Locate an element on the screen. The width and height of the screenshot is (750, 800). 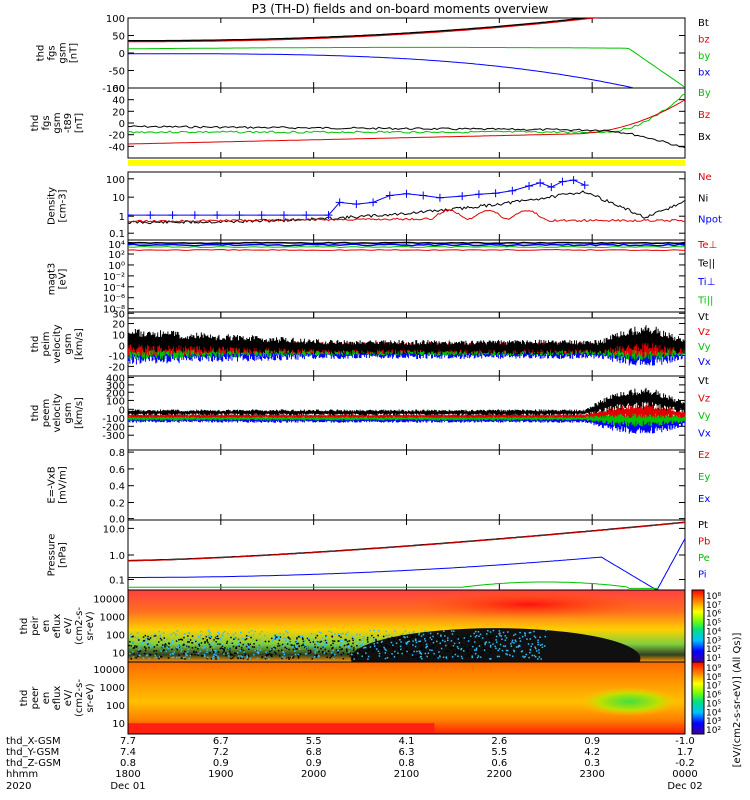
y-tick-label: -10 is located at coordinates (117, 357).